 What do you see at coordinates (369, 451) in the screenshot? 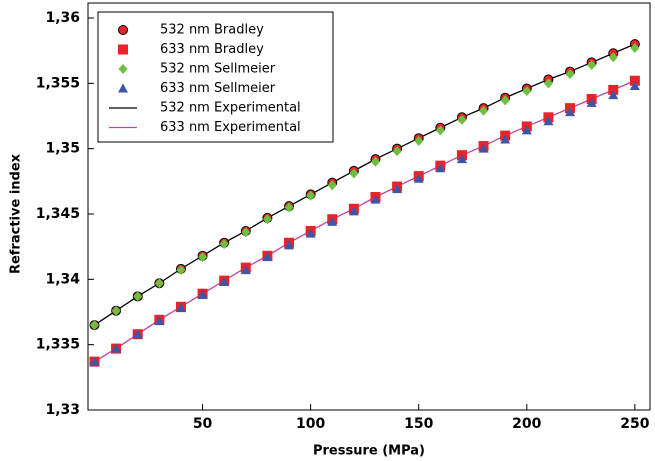
I see `x-axis-label: Pressure (MPa)` at bounding box center [369, 451].